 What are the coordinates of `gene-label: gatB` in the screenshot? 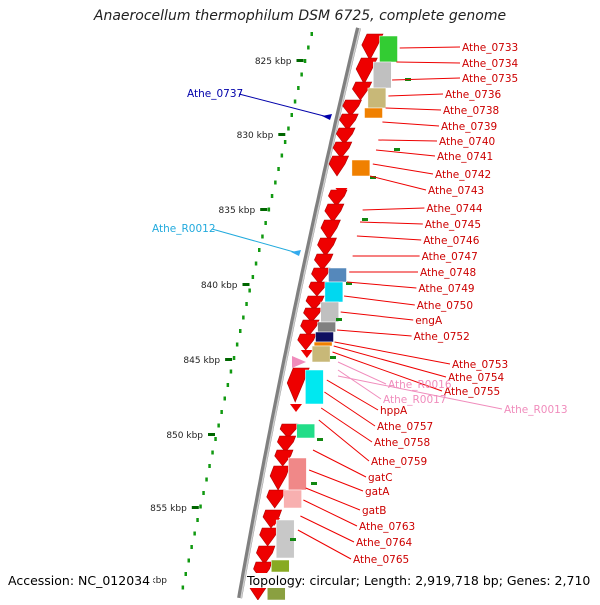 It's located at (374, 511).